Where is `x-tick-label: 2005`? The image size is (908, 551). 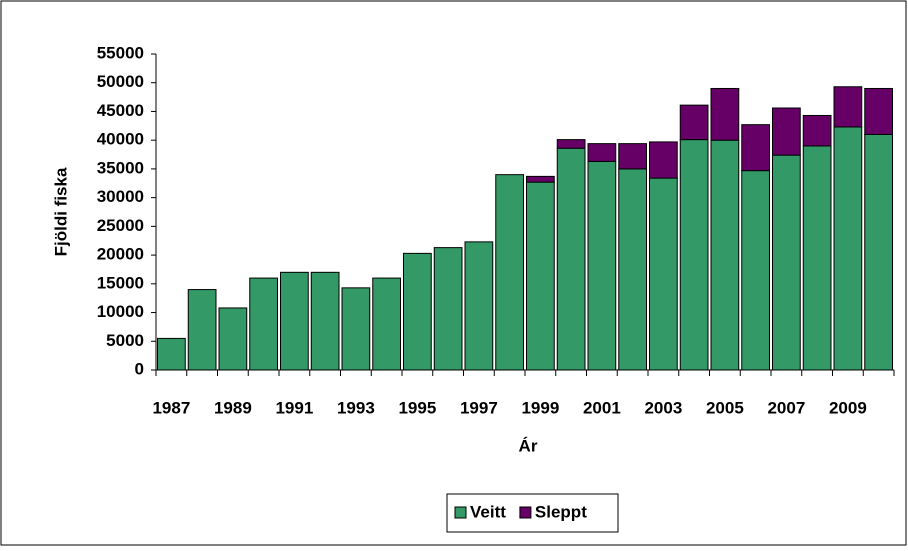
x-tick-label: 2005 is located at coordinates (725, 407).